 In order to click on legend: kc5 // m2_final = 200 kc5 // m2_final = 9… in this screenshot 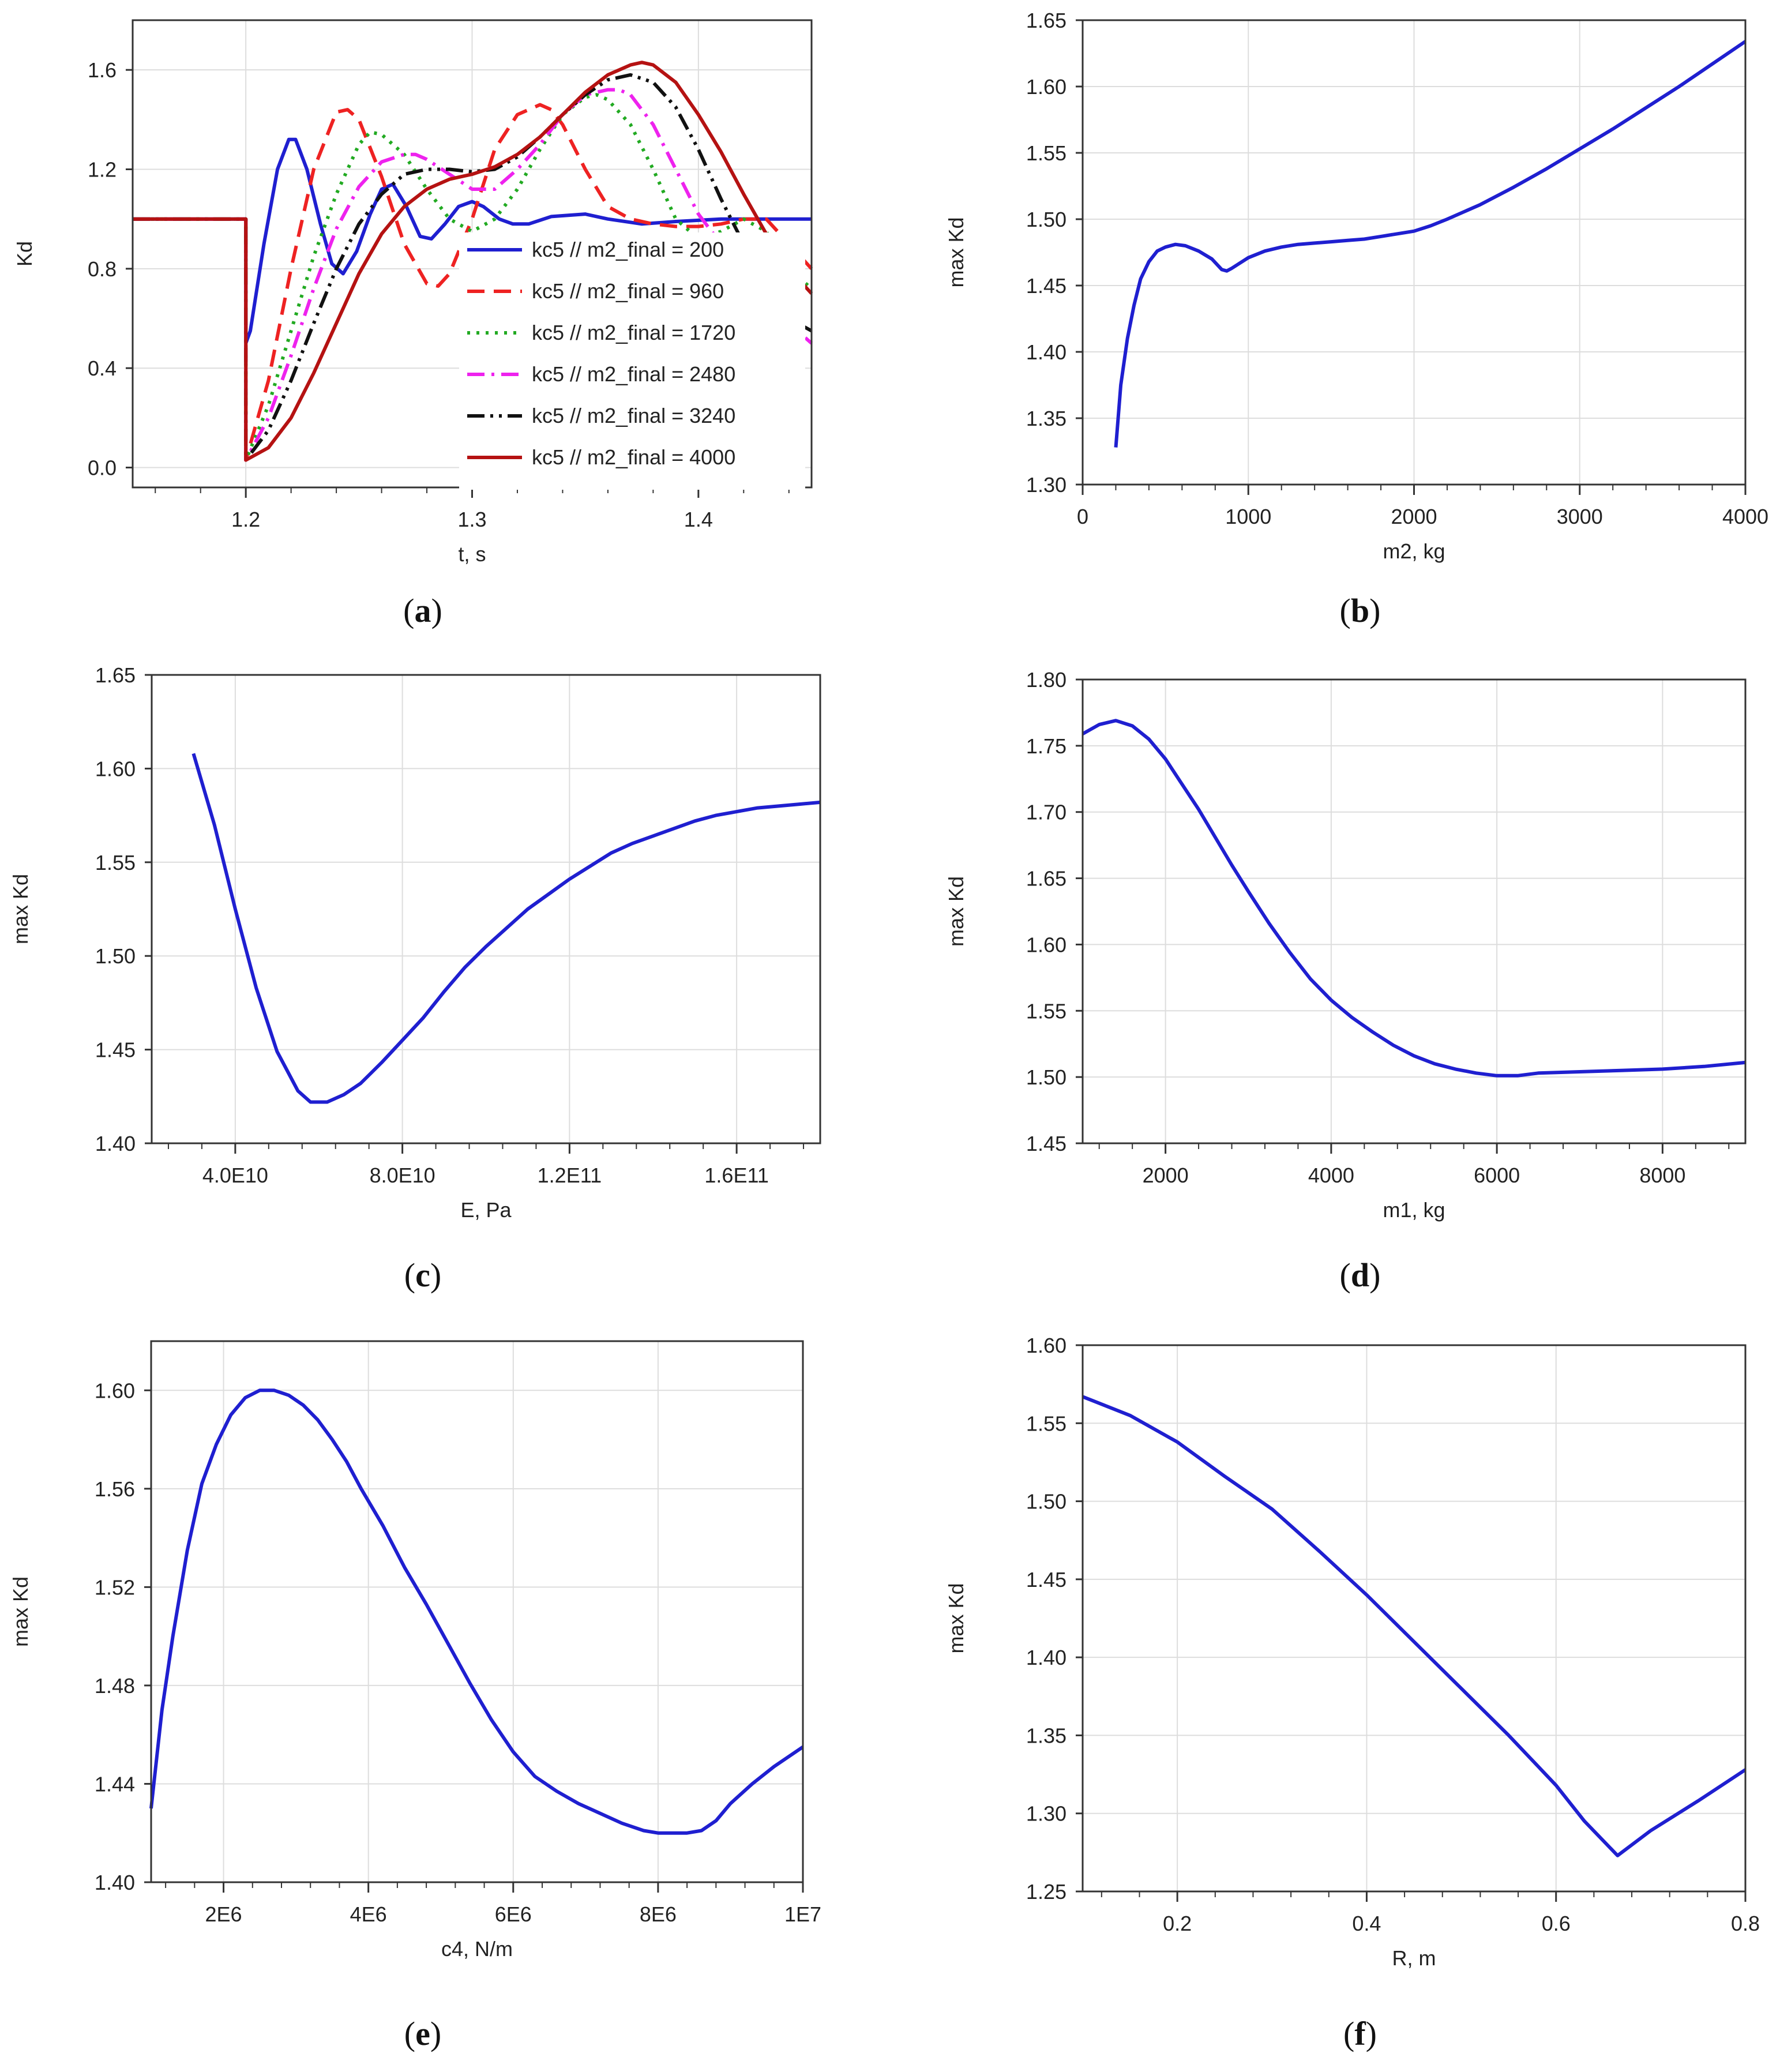, I will do `click(632, 361)`.